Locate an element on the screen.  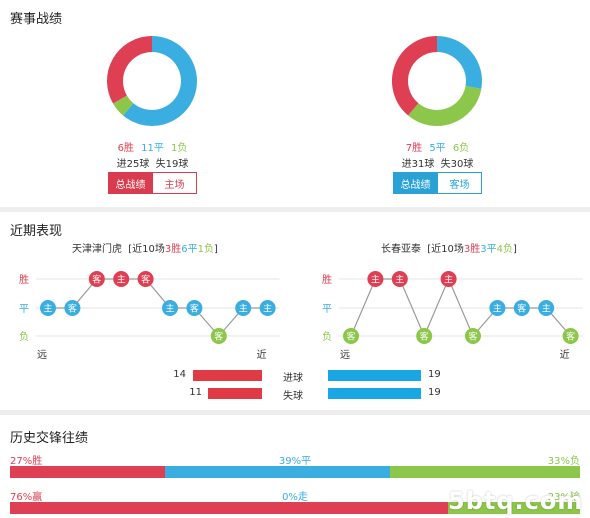
away-summary-pre: [近10场 is located at coordinates (445, 249).